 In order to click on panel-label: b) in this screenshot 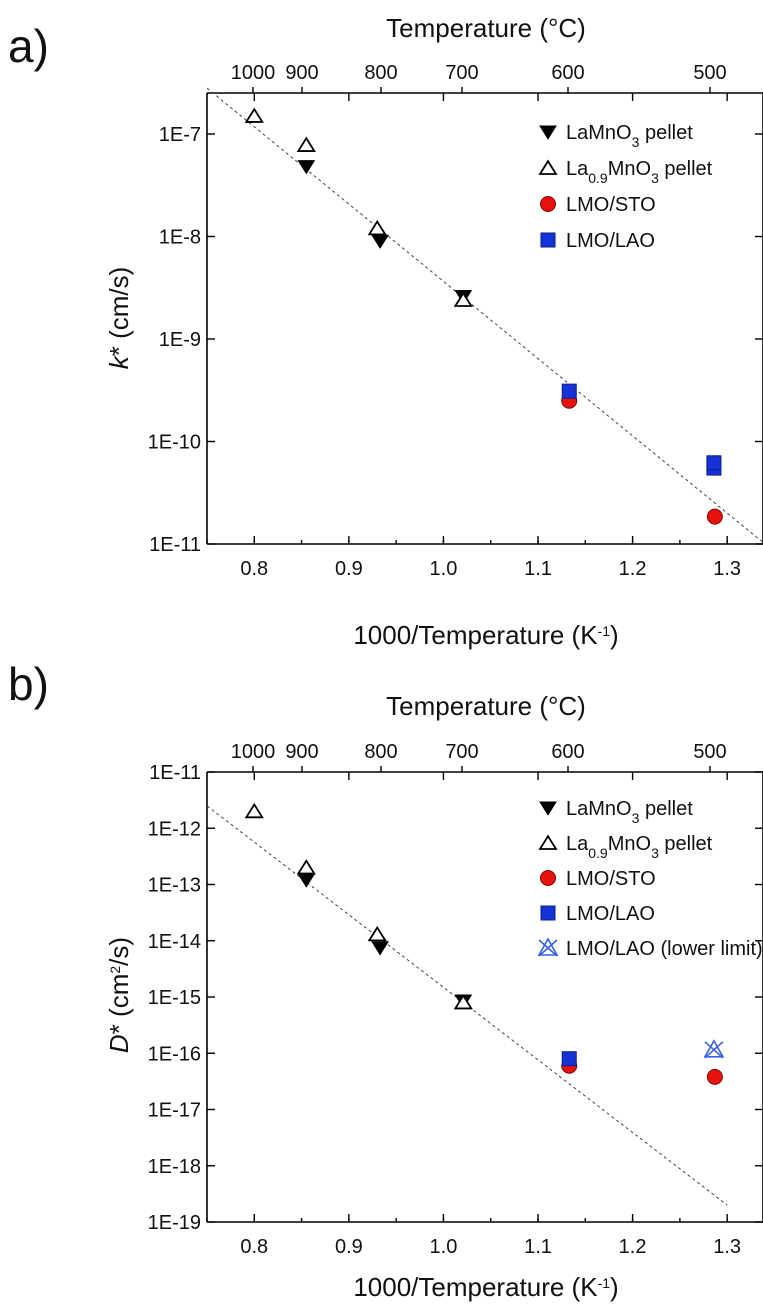, I will do `click(28, 684)`.